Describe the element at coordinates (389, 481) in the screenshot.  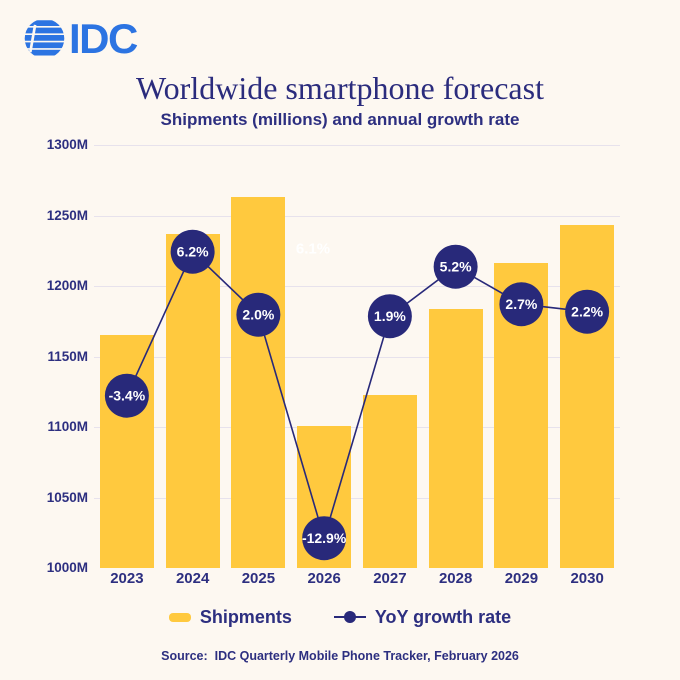
I see `shipments-bar-2027` at that location.